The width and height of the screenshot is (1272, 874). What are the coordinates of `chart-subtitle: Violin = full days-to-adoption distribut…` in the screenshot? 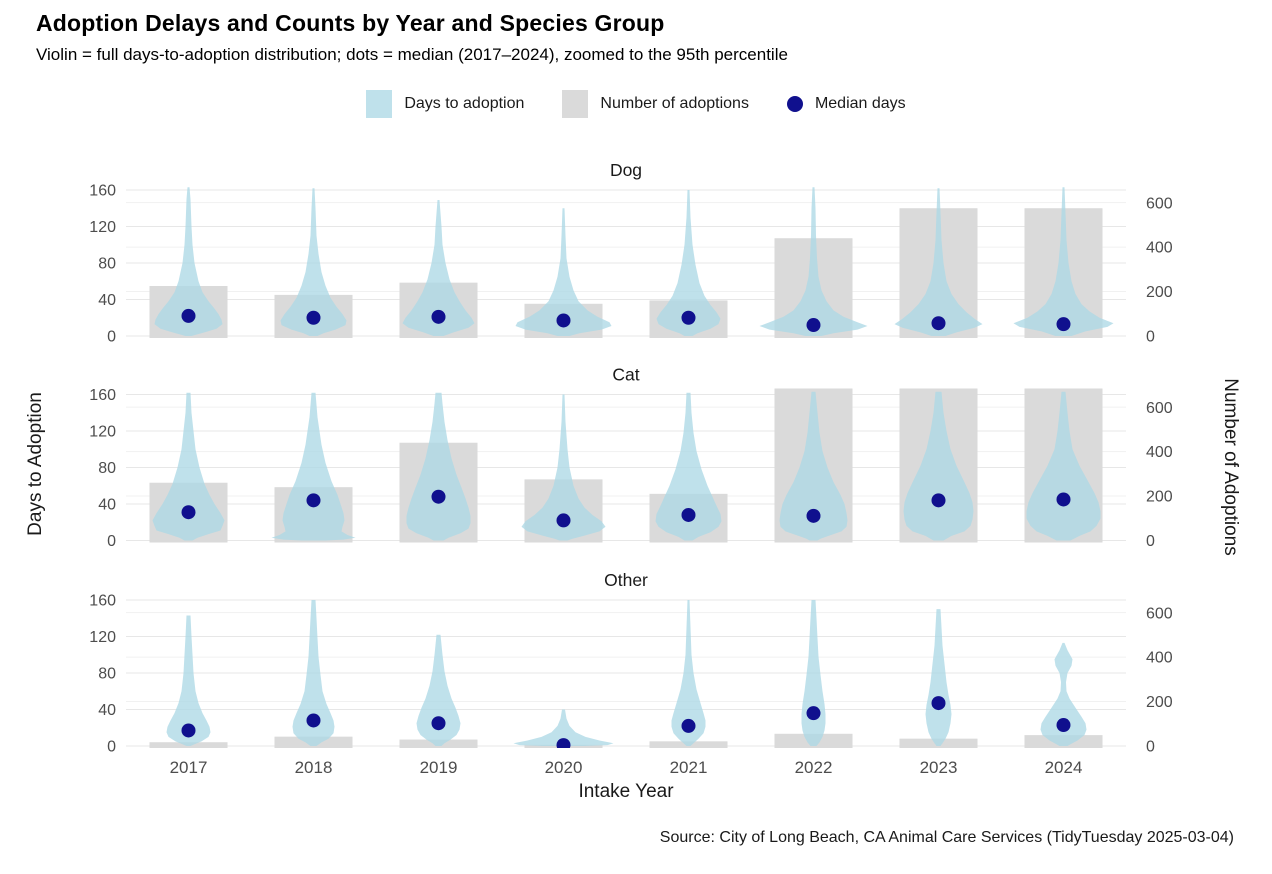 It's located at (412, 54).